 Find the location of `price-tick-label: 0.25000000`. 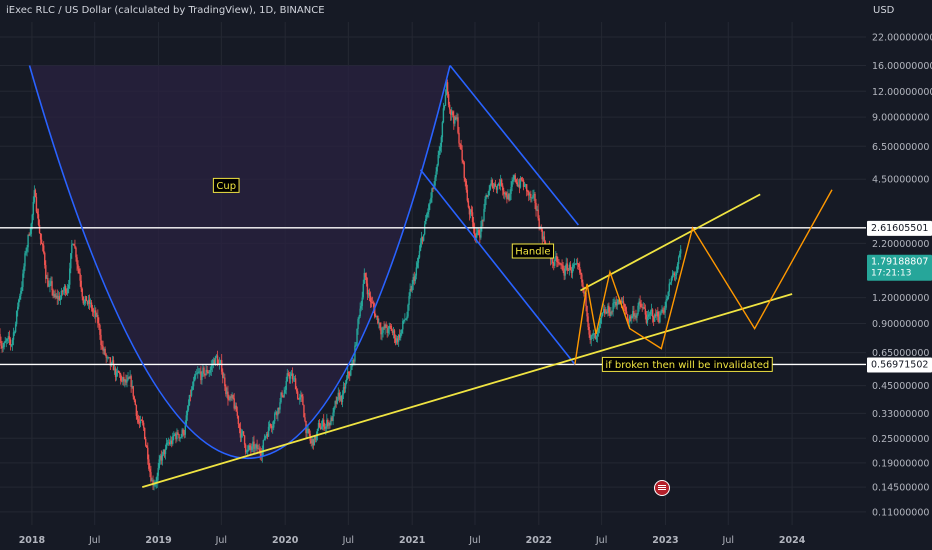

price-tick-label: 0.25000000 is located at coordinates (900, 439).